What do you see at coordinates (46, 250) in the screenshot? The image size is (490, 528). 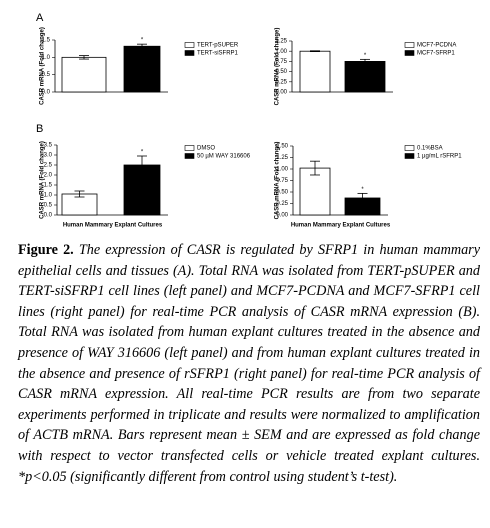 I see `caption-label: Figure 2.` at bounding box center [46, 250].